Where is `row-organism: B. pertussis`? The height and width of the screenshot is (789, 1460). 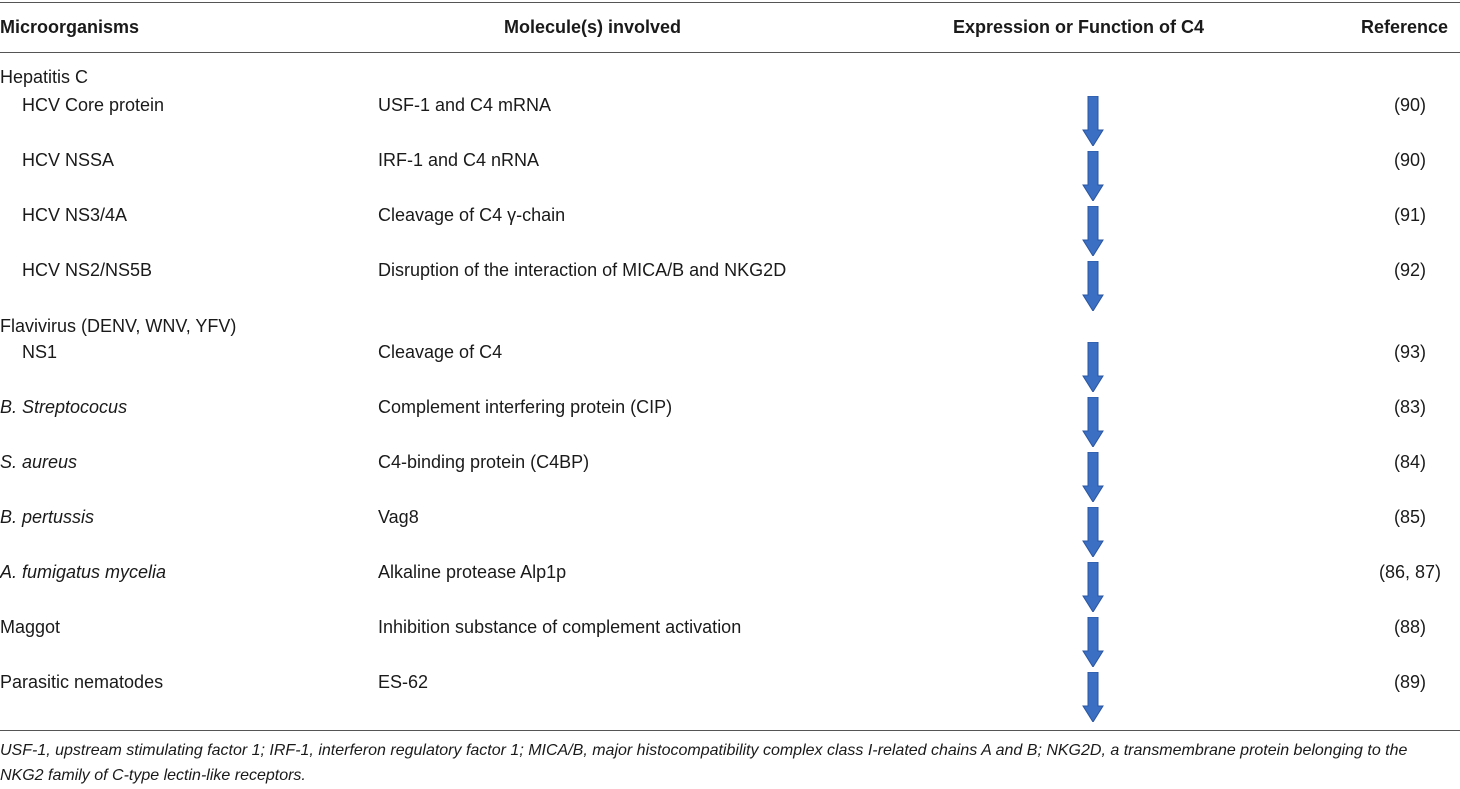 row-organism: B. pertussis is located at coordinates (47, 517).